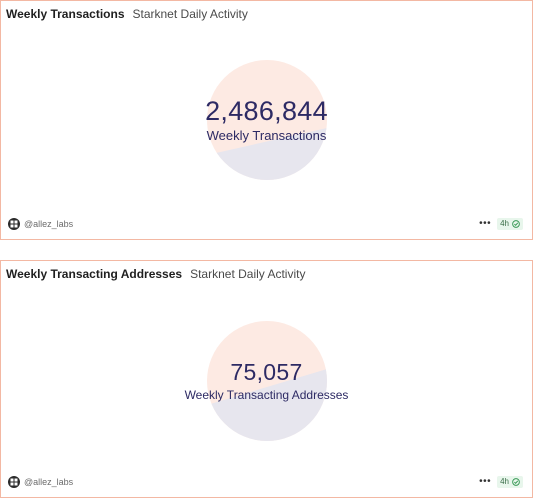 Image resolution: width=533 pixels, height=498 pixels. I want to click on card-title: Weekly Transacting Addresses, so click(94, 274).